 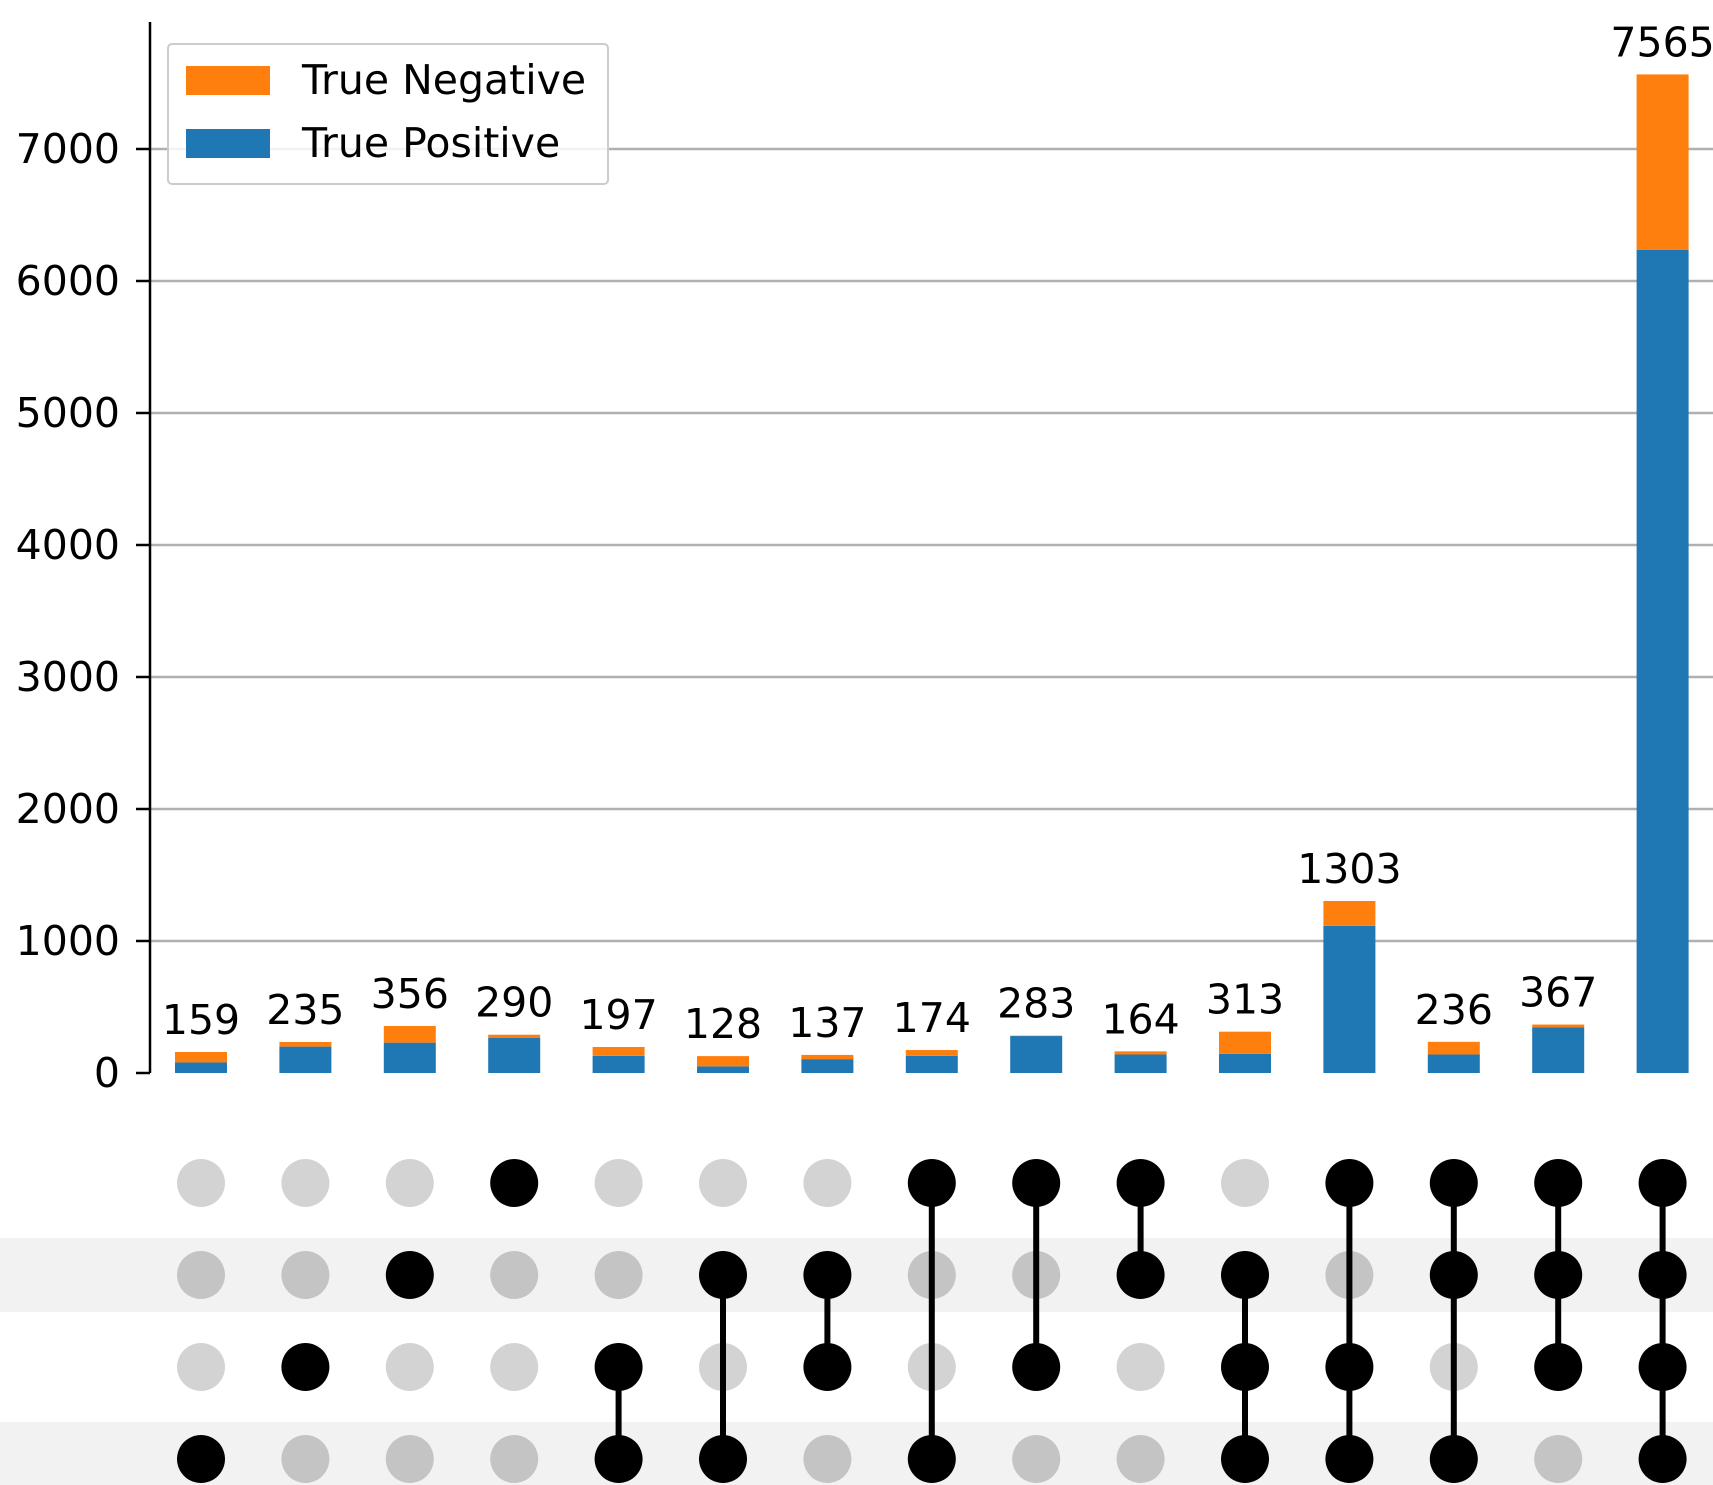 What do you see at coordinates (1662, 1367) in the screenshot?
I see `matrix-dot-active-c14-r2` at bounding box center [1662, 1367].